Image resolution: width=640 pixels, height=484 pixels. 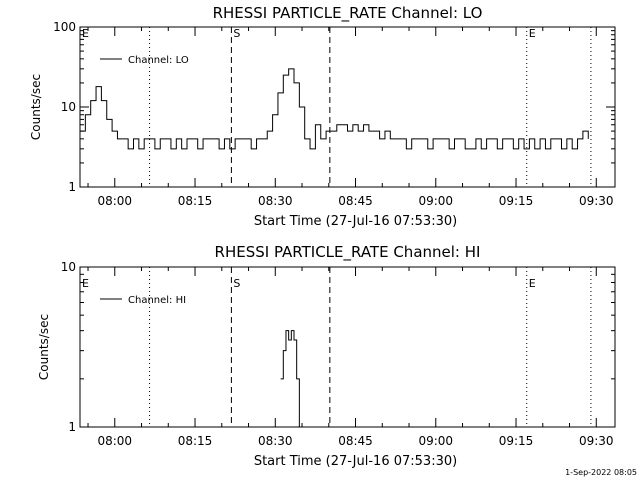 What do you see at coordinates (157, 300) in the screenshot?
I see `legend-entry: Channel: HI` at bounding box center [157, 300].